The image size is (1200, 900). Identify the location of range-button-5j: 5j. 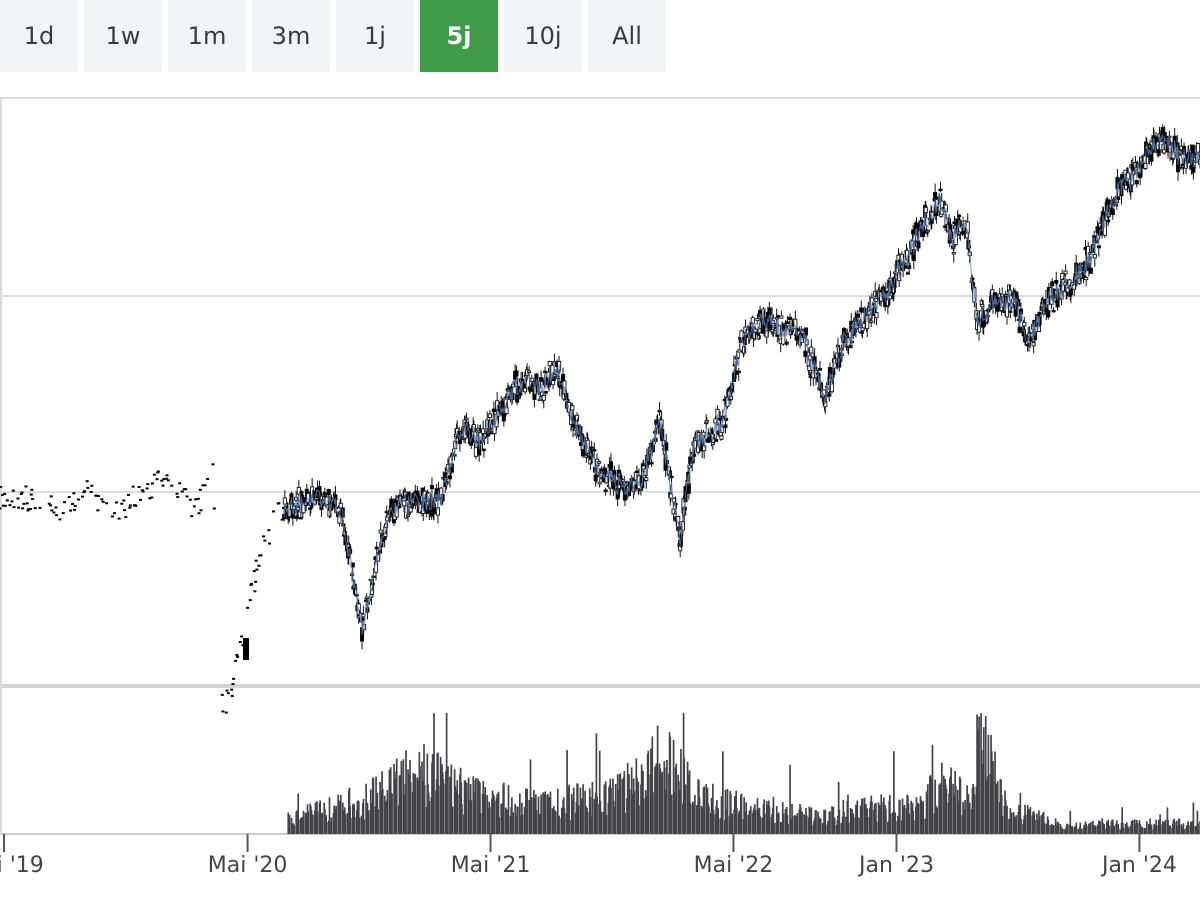
(459, 36).